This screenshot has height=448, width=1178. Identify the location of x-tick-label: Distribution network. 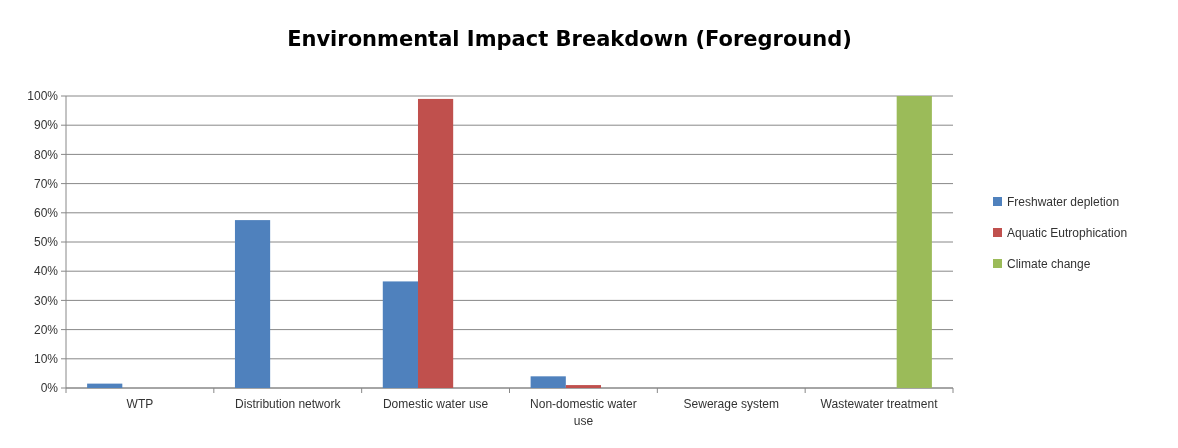
(288, 404).